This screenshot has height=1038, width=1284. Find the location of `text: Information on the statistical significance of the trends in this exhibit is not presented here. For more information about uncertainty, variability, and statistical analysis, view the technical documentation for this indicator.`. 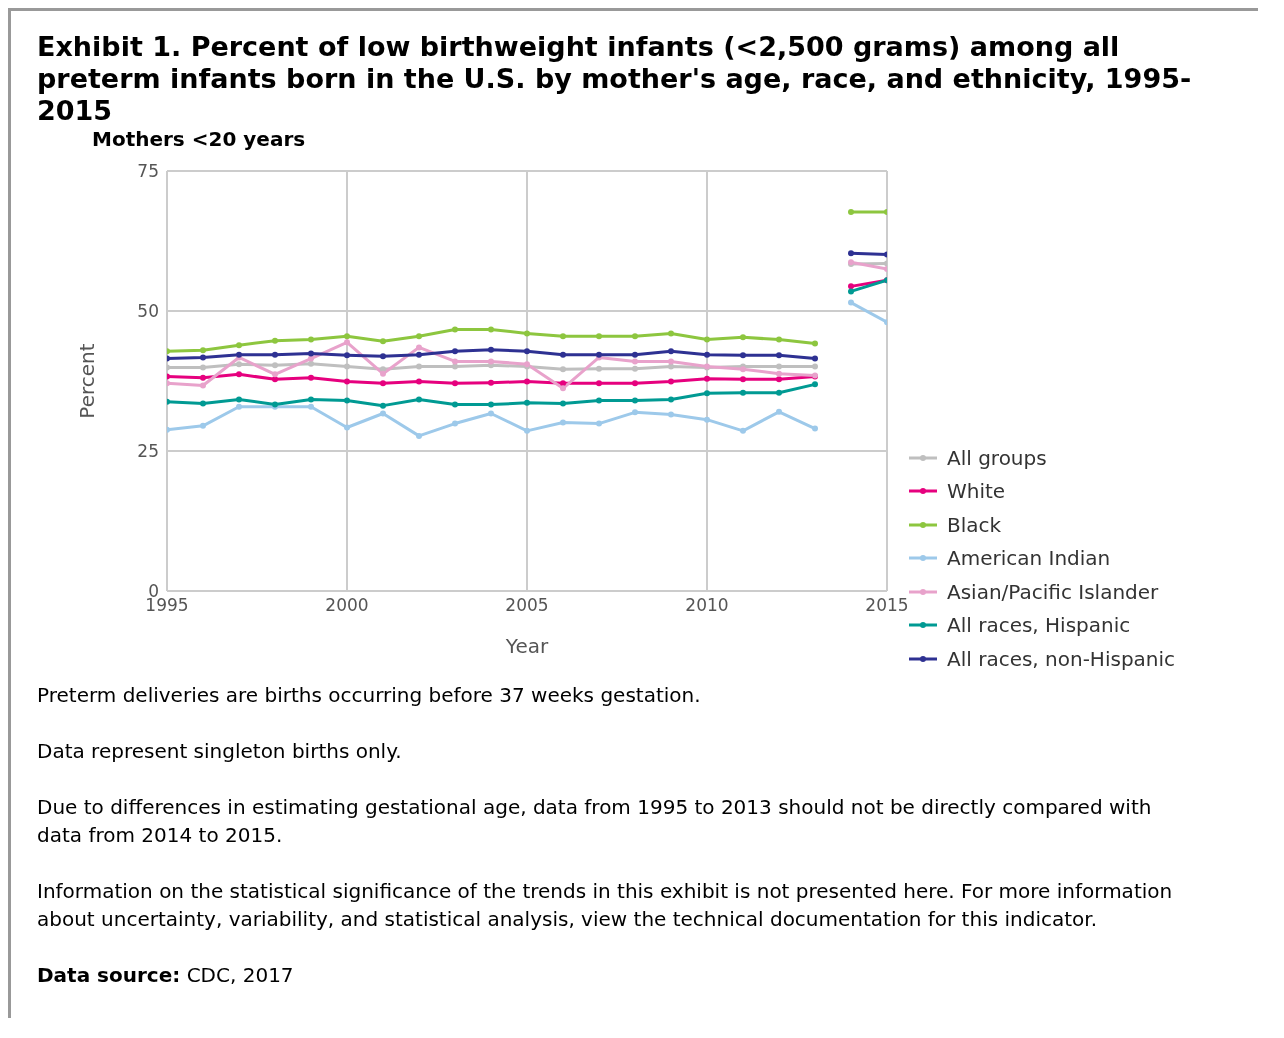

text: Information on the statistical significance of the trends in this exhibit is not presented here. For more information about uncertainty, variability, and statistical analysis, view the technical documentation for this indicator. is located at coordinates (605, 905).